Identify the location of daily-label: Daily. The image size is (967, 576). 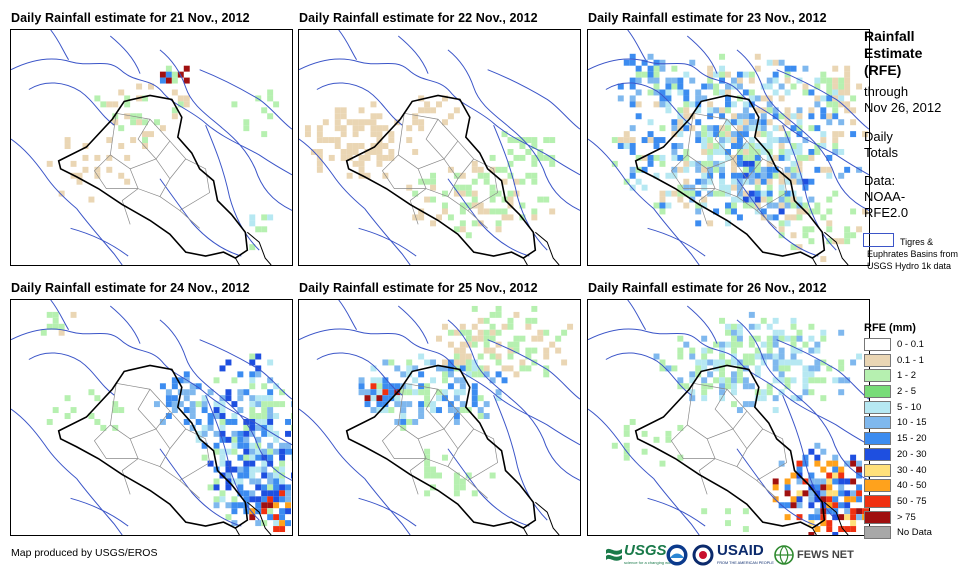
(878, 136).